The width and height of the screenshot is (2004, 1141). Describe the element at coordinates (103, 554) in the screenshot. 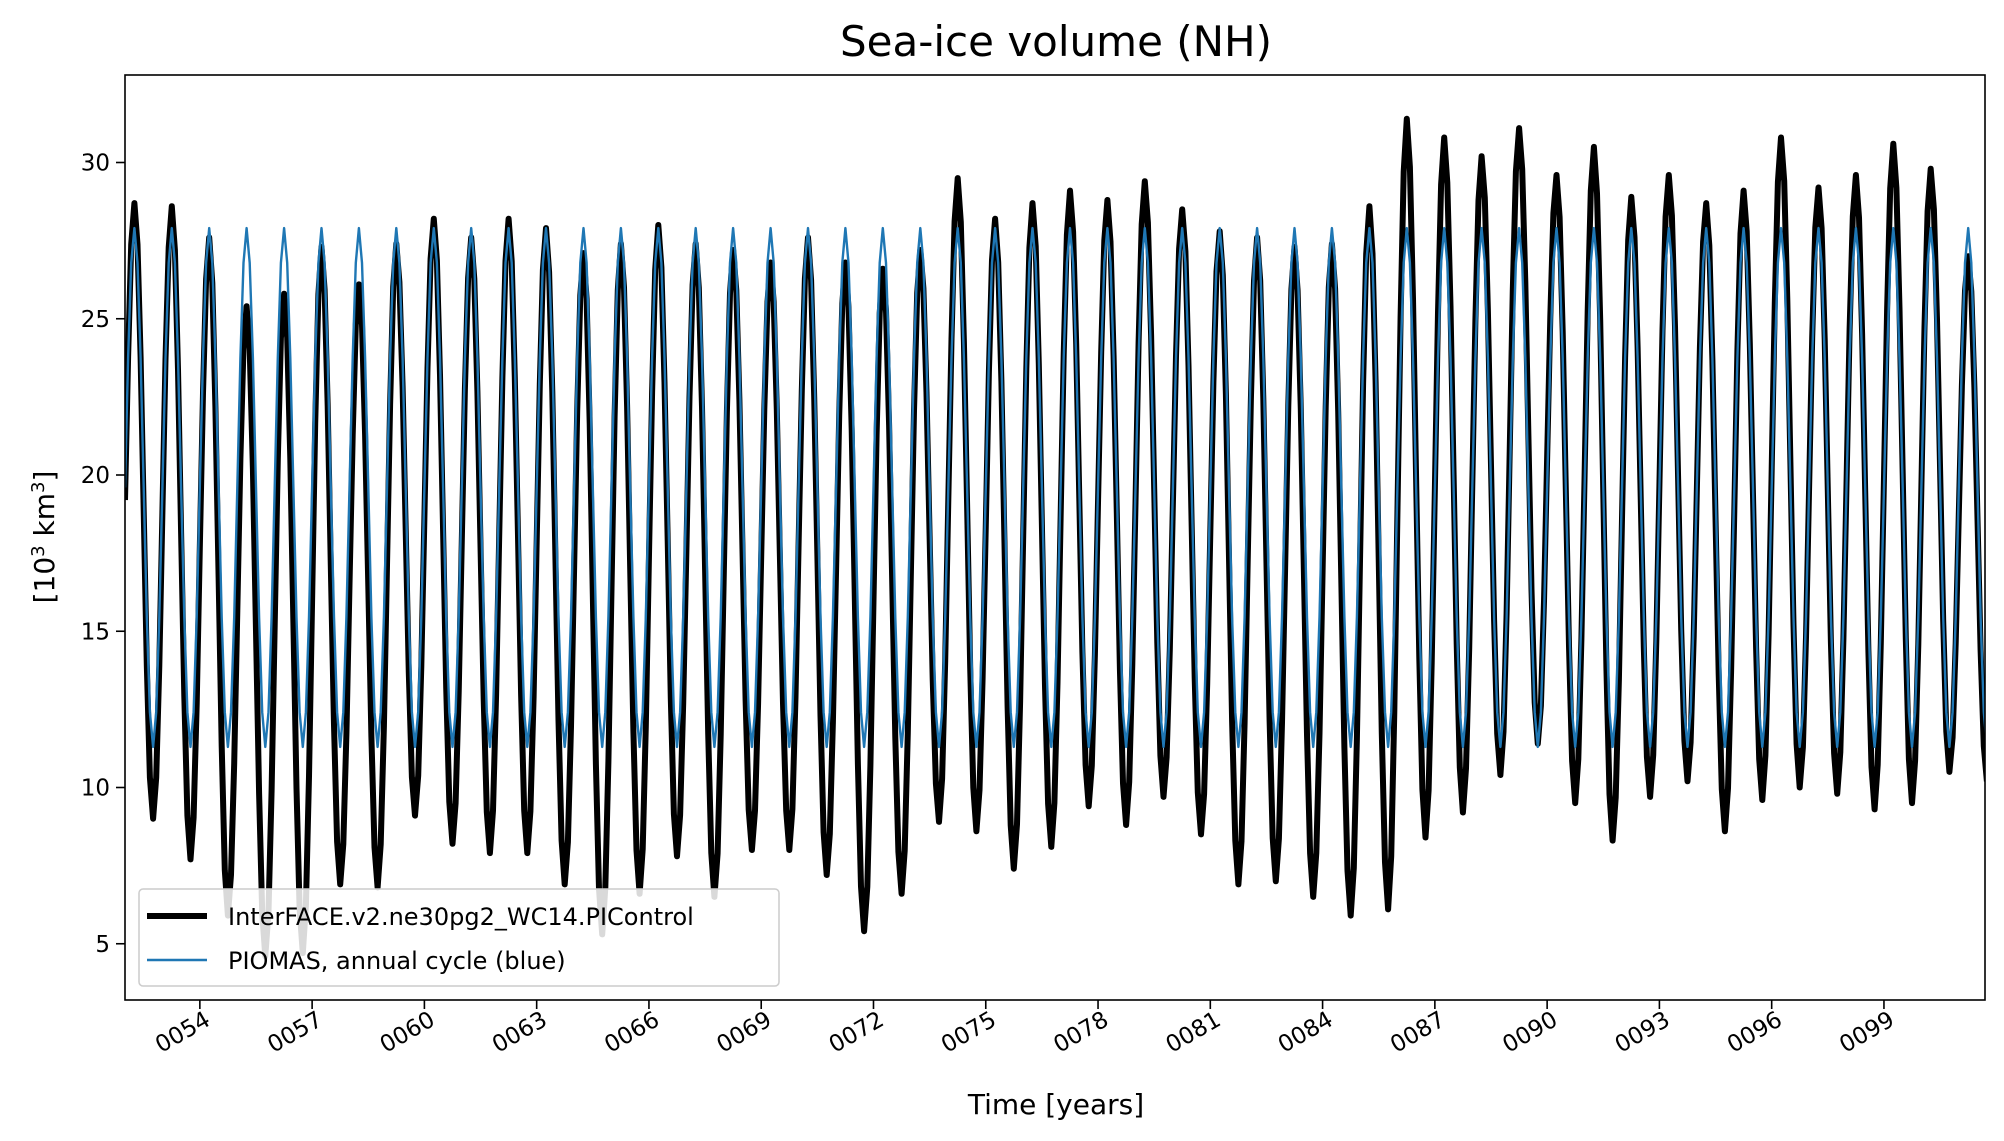

I see `y-axis: 5 10 15 20 25 30` at that location.